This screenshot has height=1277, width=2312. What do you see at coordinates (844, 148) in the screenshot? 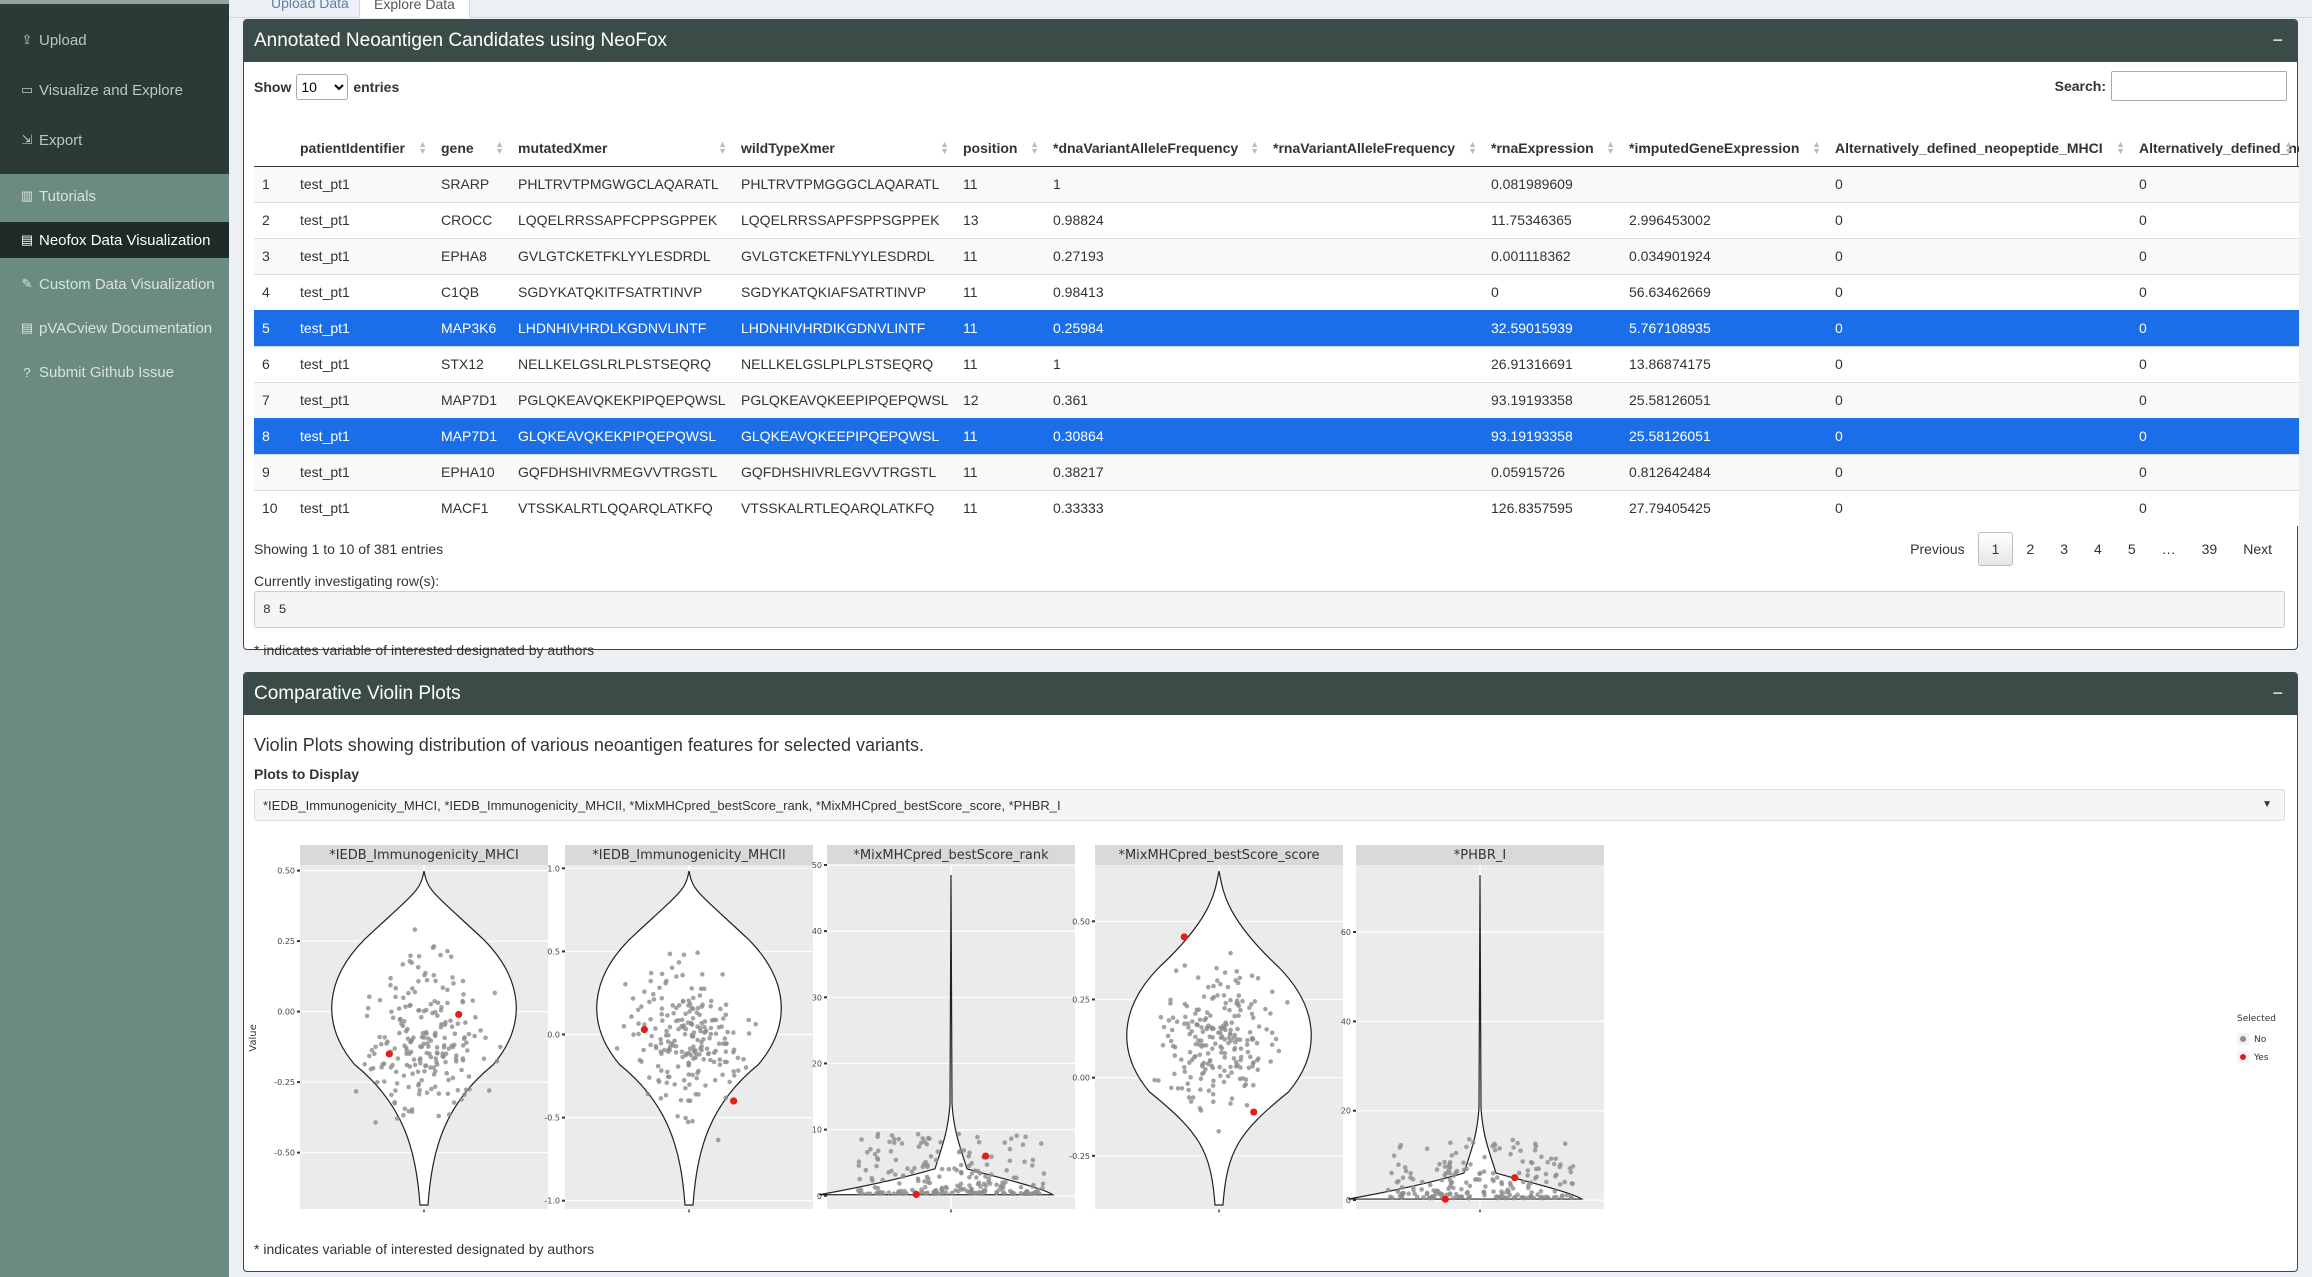
I see `column-header: wildTypeXmer ▲ ▼` at bounding box center [844, 148].